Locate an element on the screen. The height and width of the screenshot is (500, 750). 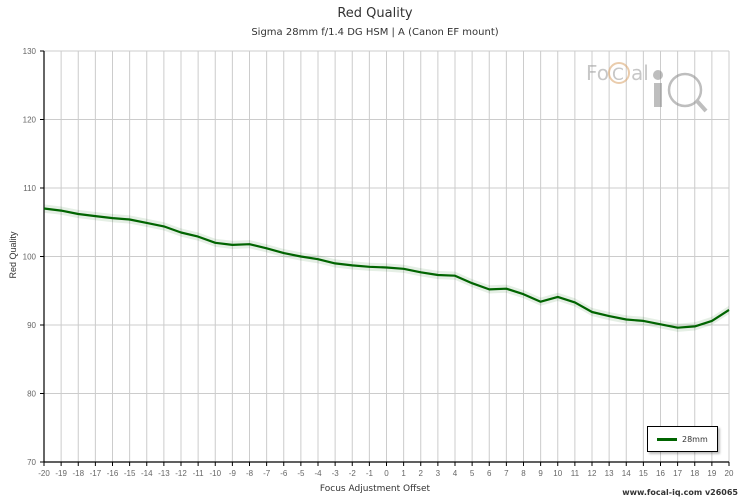
chart-title: Red Quality is located at coordinates (375, 13).